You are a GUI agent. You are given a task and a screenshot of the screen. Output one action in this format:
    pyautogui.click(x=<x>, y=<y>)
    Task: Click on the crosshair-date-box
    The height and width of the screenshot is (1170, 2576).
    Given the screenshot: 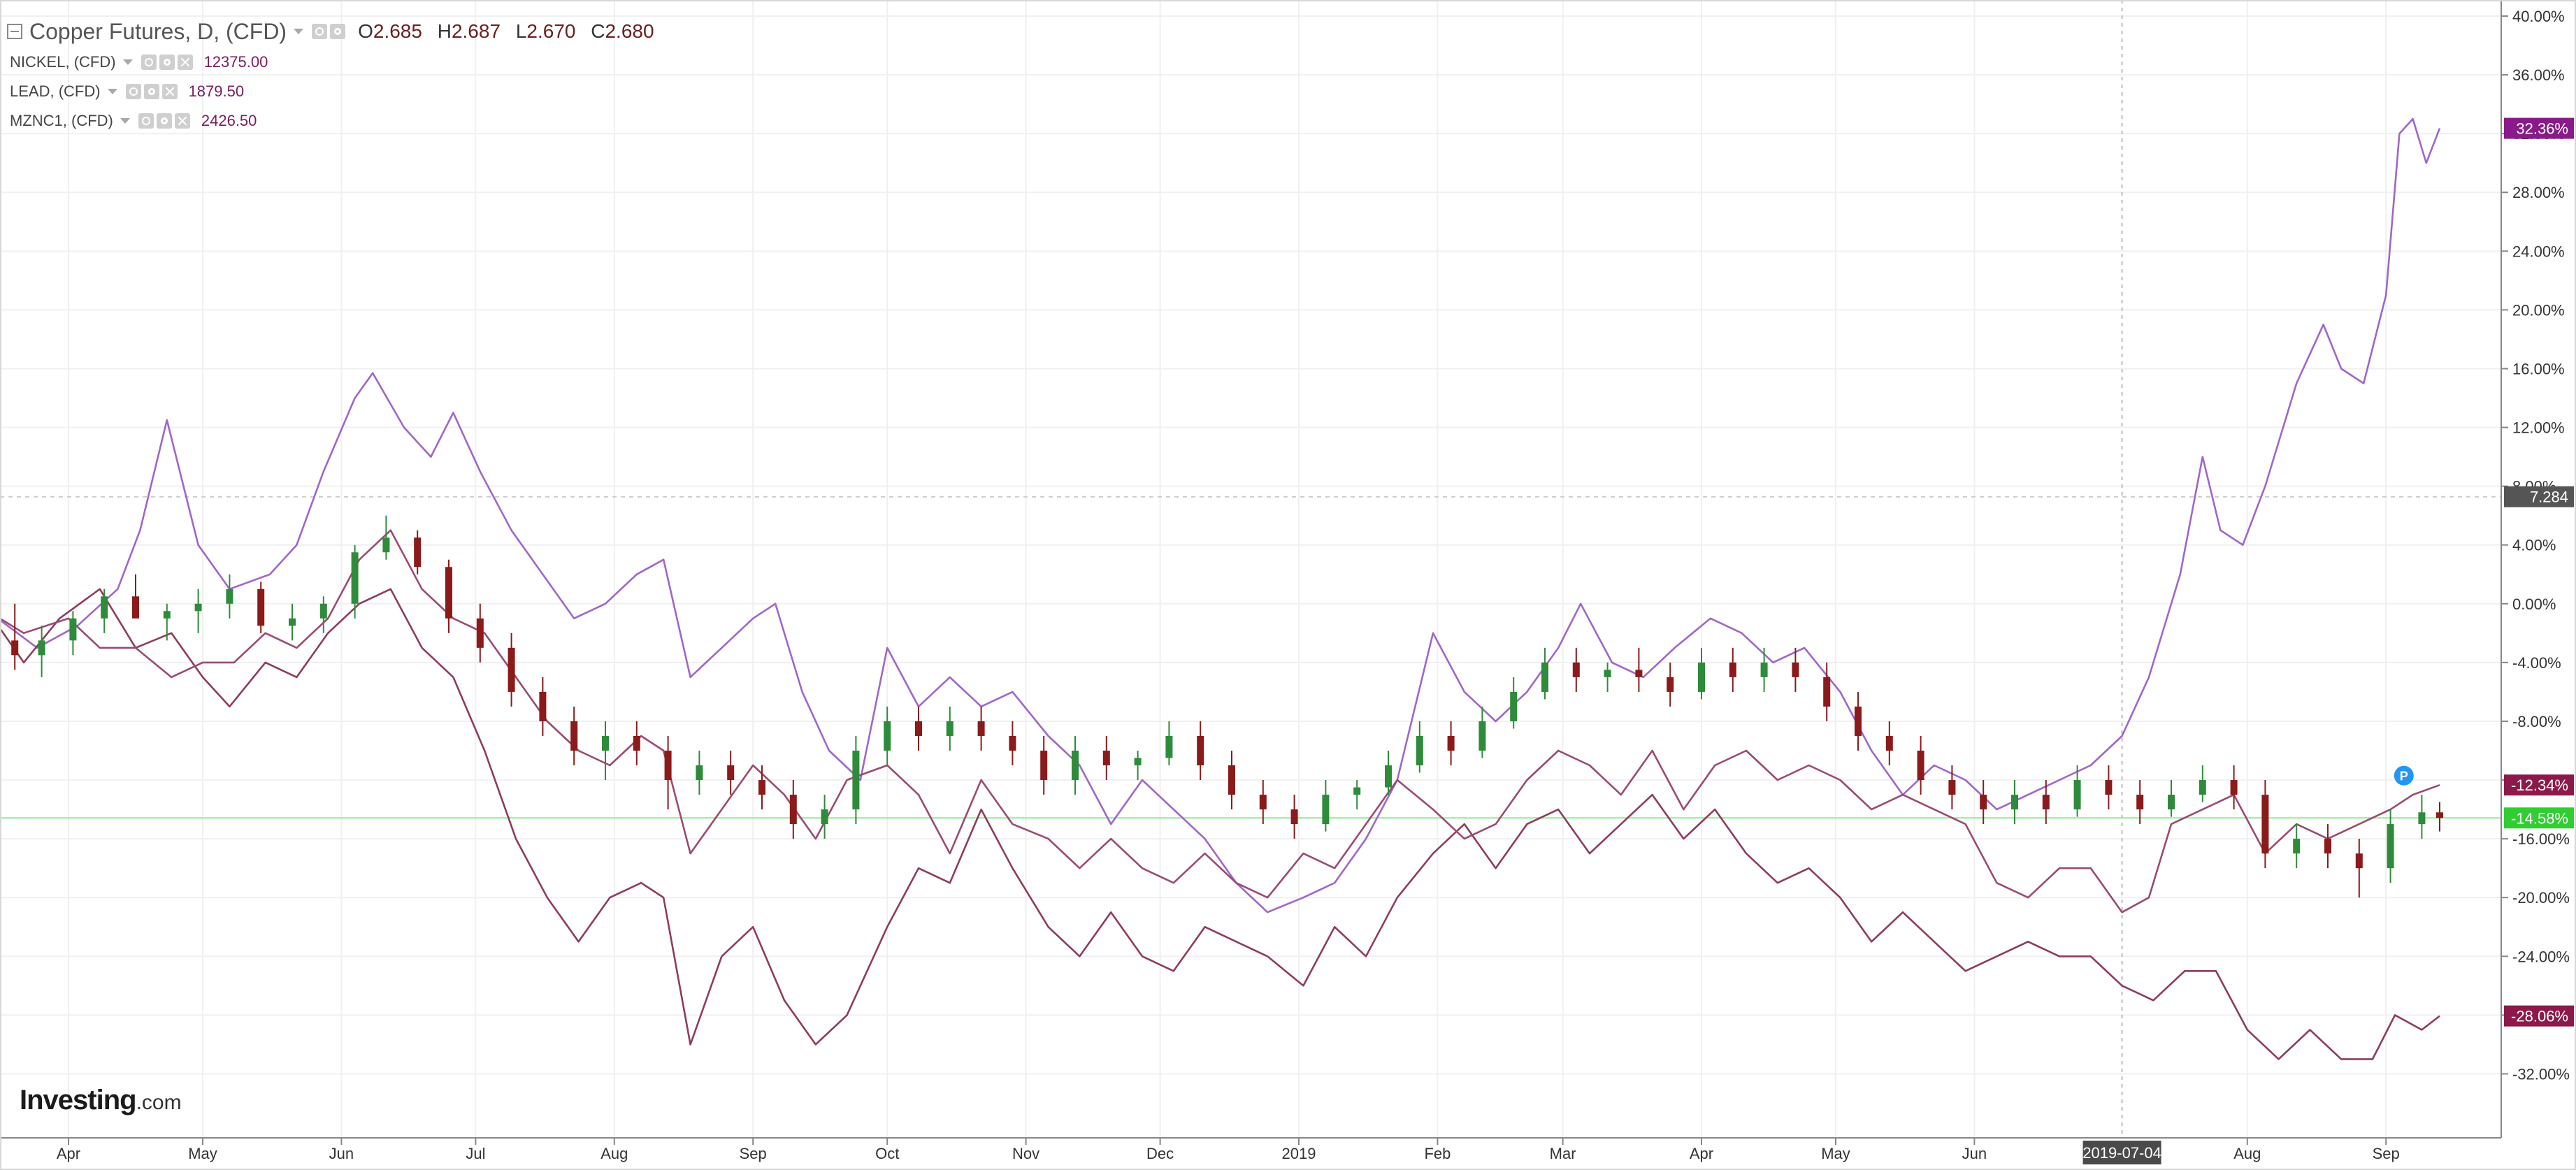 What is the action you would take?
    pyautogui.click(x=2121, y=1153)
    